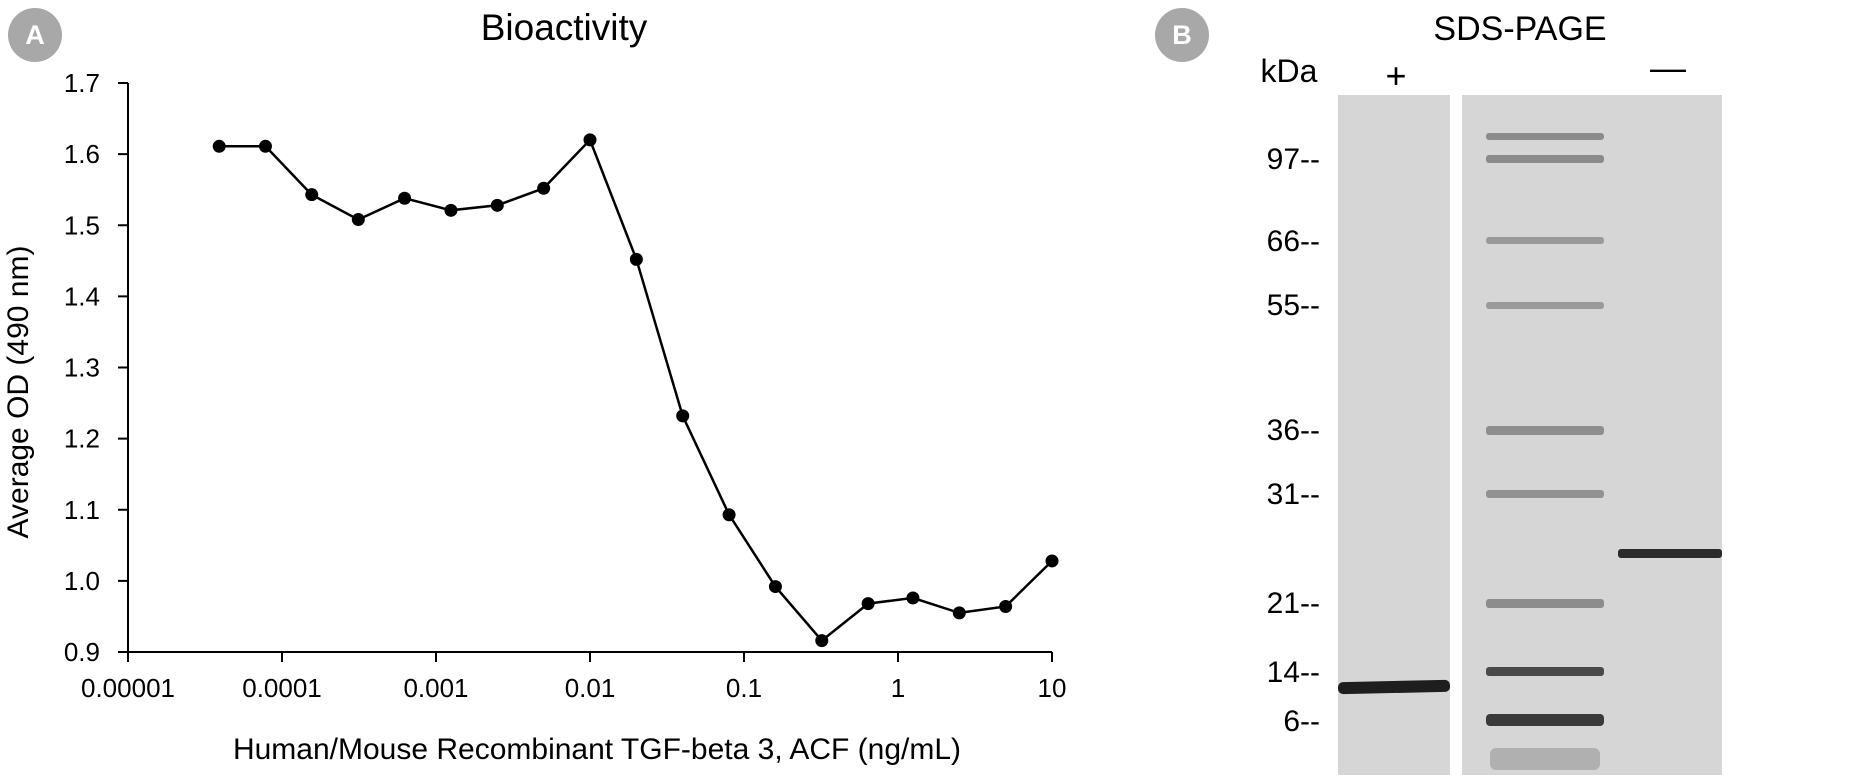 The image size is (1868, 783). Describe the element at coordinates (1394, 435) in the screenshot. I see `gel-lane-reducing` at that location.